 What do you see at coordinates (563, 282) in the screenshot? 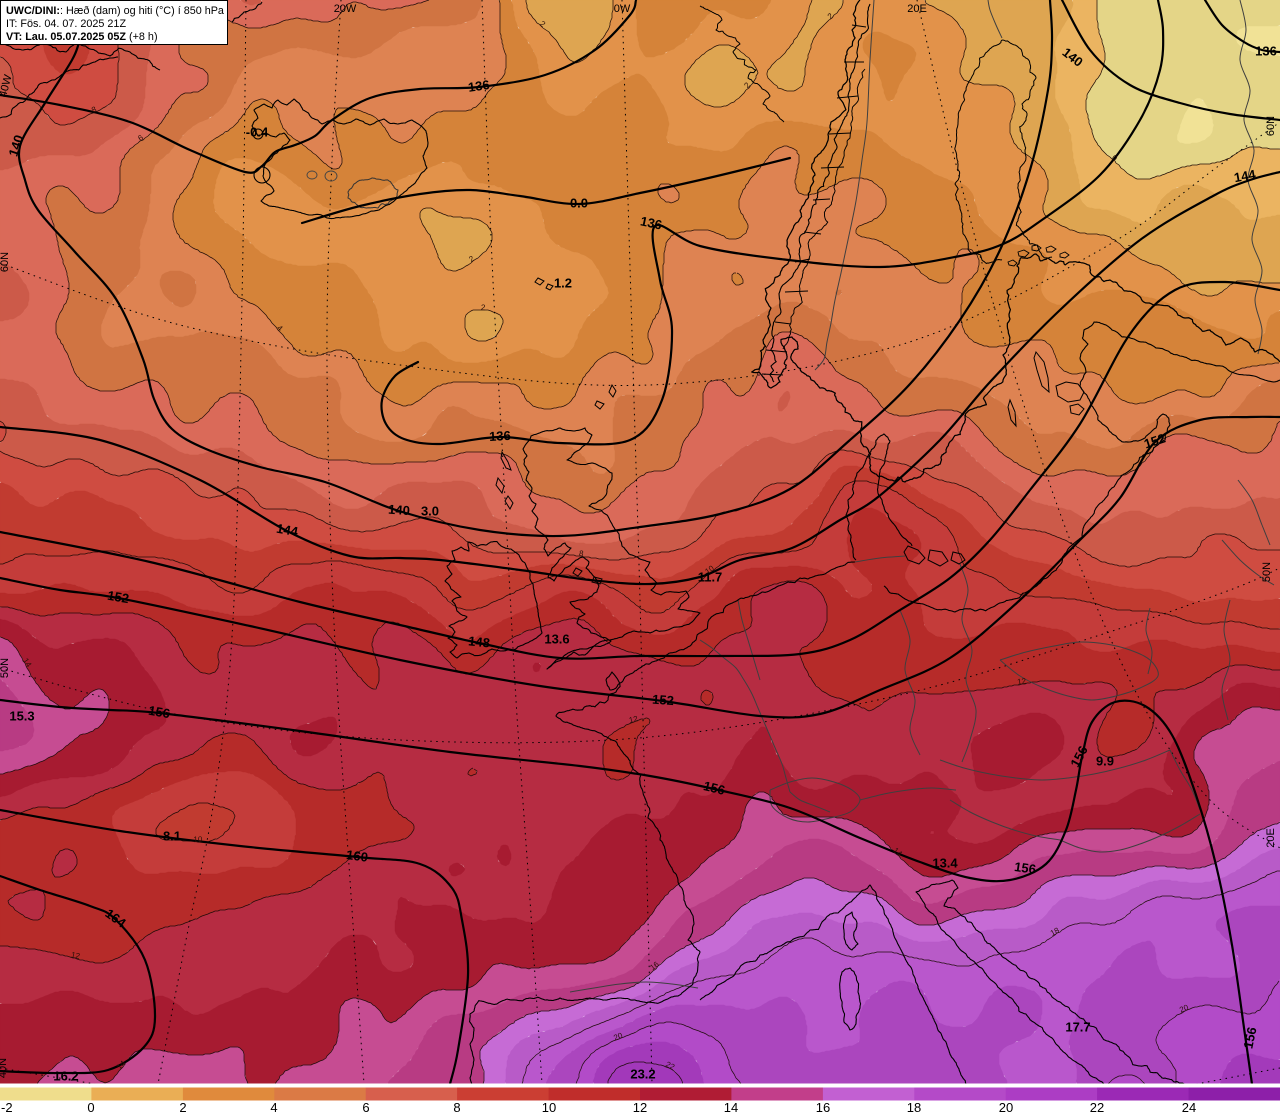
I see `svg-text: 1.2` at bounding box center [563, 282].